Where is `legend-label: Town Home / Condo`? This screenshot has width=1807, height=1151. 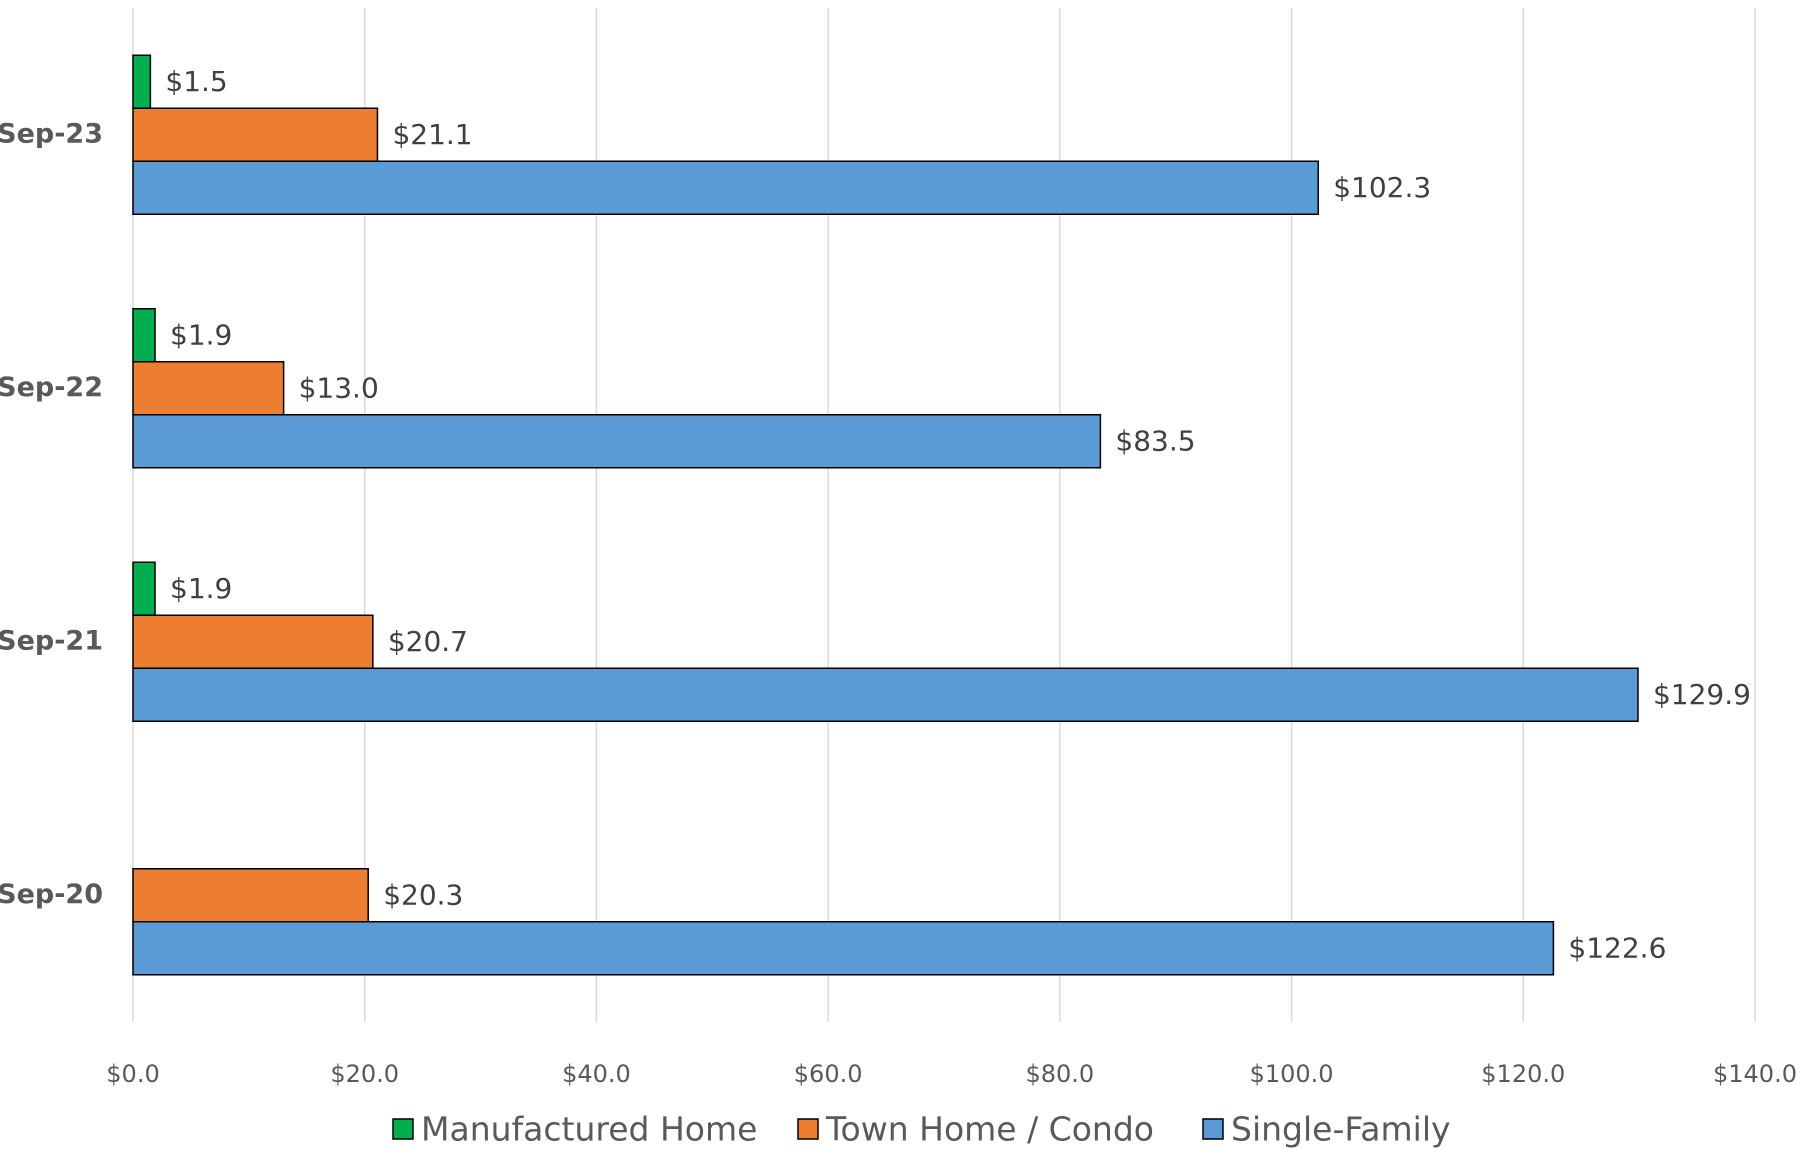
legend-label: Town Home / Condo is located at coordinates (989, 1129).